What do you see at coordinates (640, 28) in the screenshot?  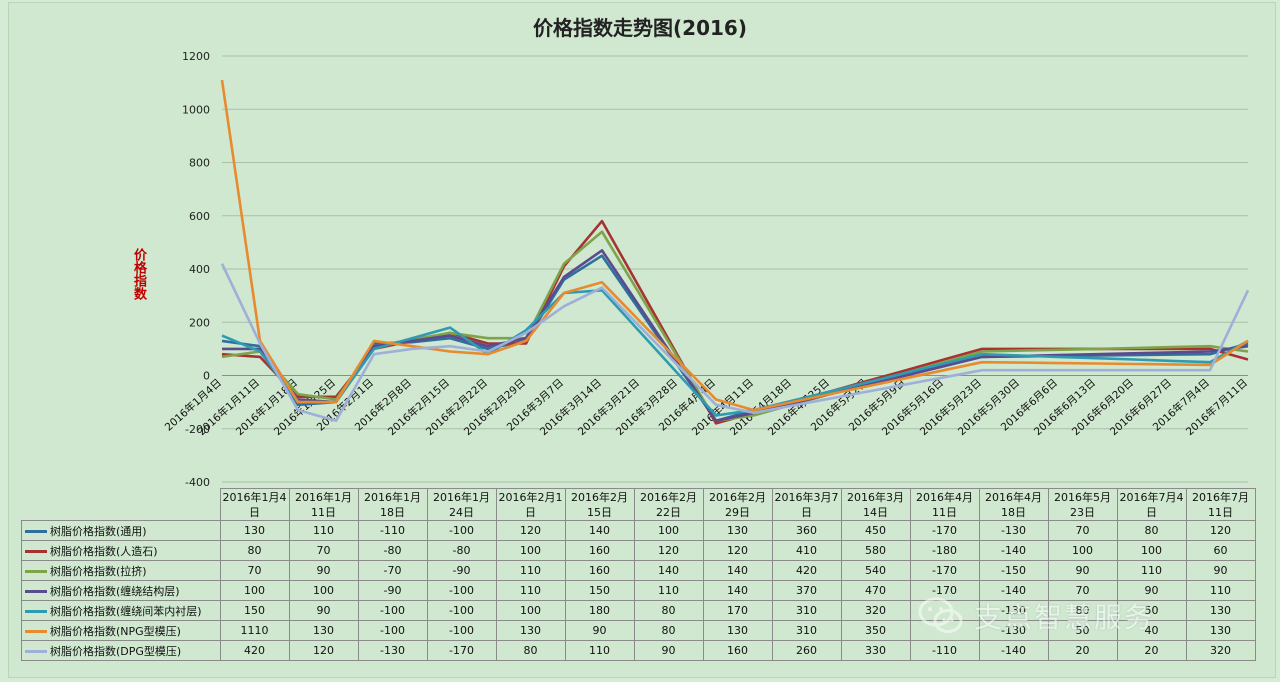 I see `chart-title: 价格指数走势图(2016)` at bounding box center [640, 28].